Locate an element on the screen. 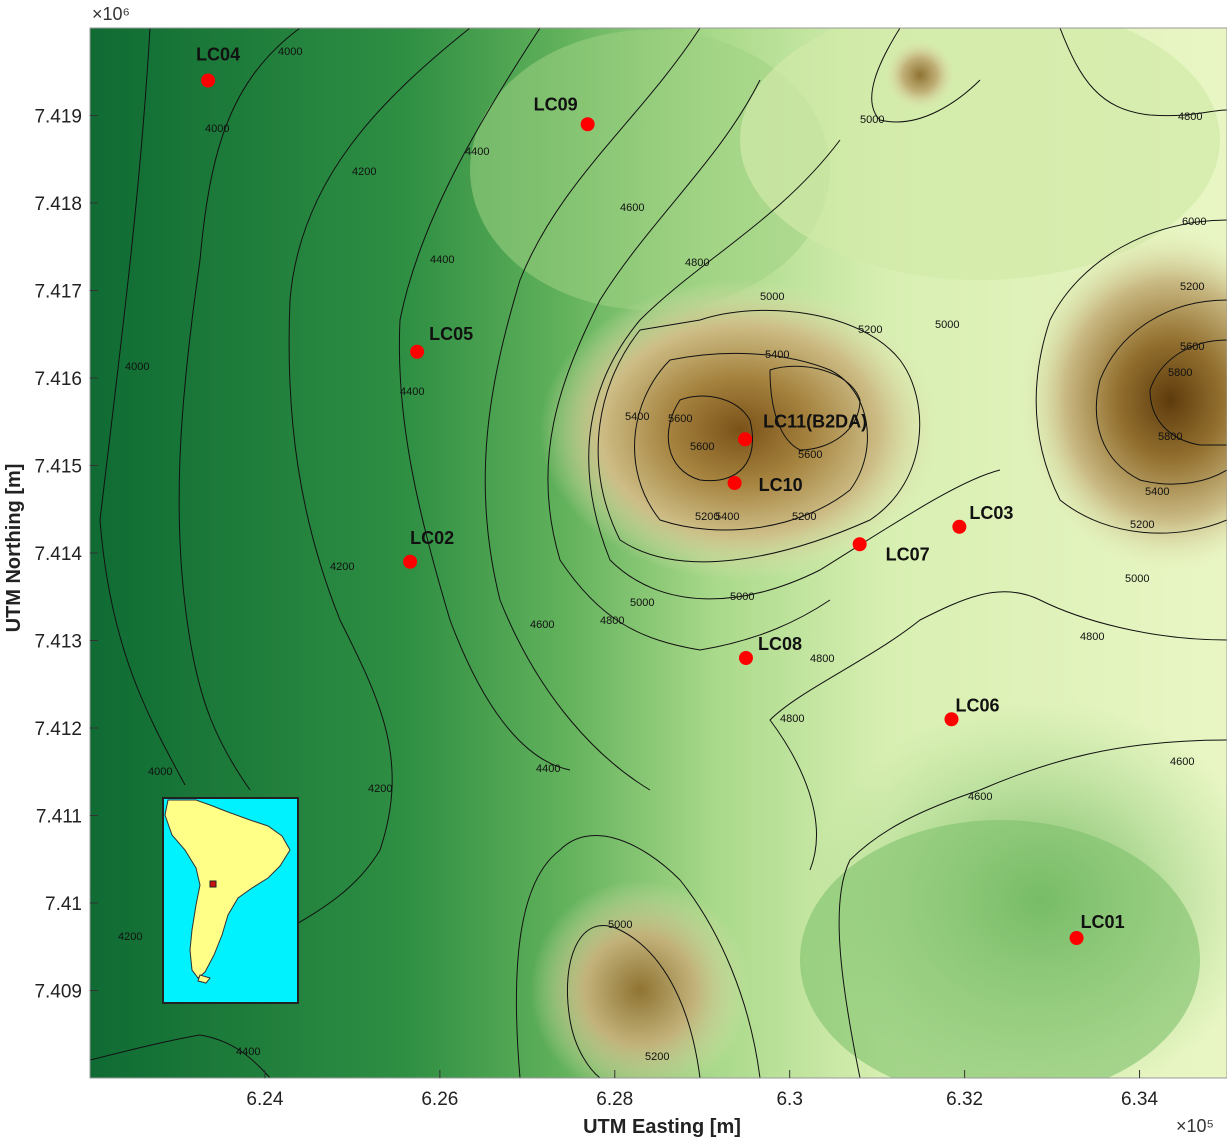 This screenshot has height=1138, width=1227. y-tick-label: 7.417 is located at coordinates (58, 292).